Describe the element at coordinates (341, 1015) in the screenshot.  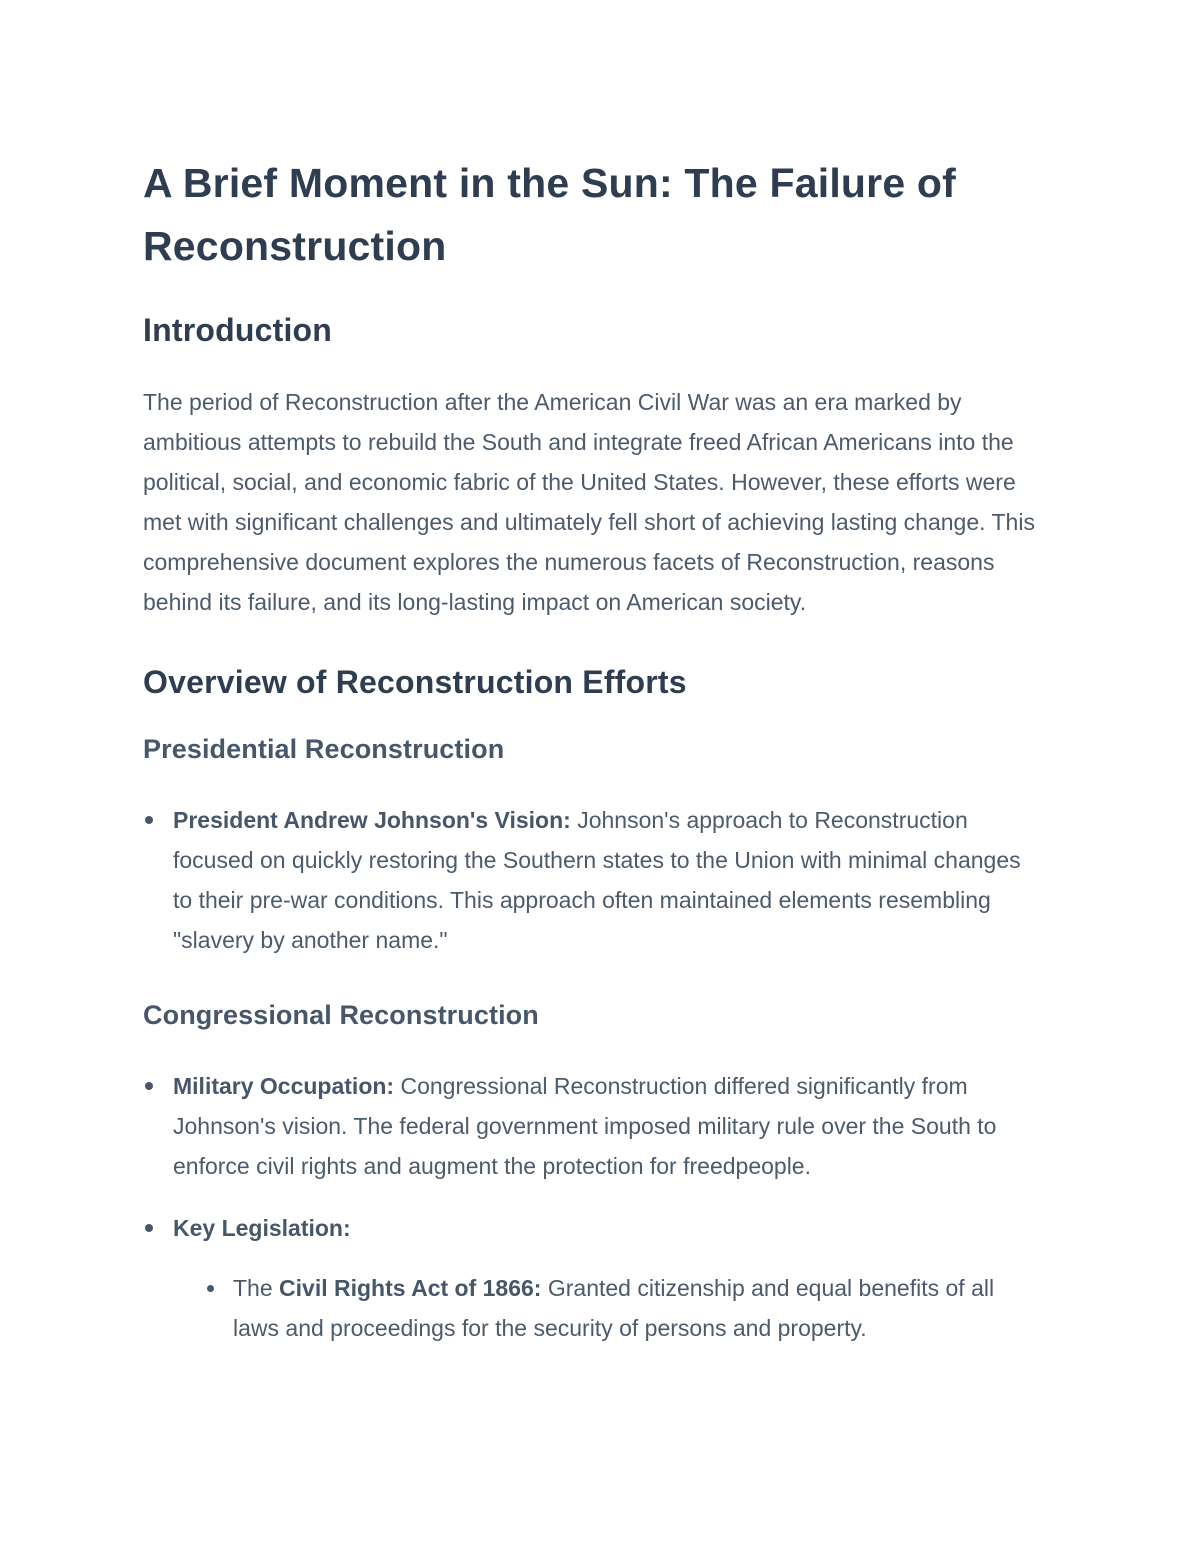
I see `subheading-congressional-reconstruction: Congressional Reconstruction` at that location.